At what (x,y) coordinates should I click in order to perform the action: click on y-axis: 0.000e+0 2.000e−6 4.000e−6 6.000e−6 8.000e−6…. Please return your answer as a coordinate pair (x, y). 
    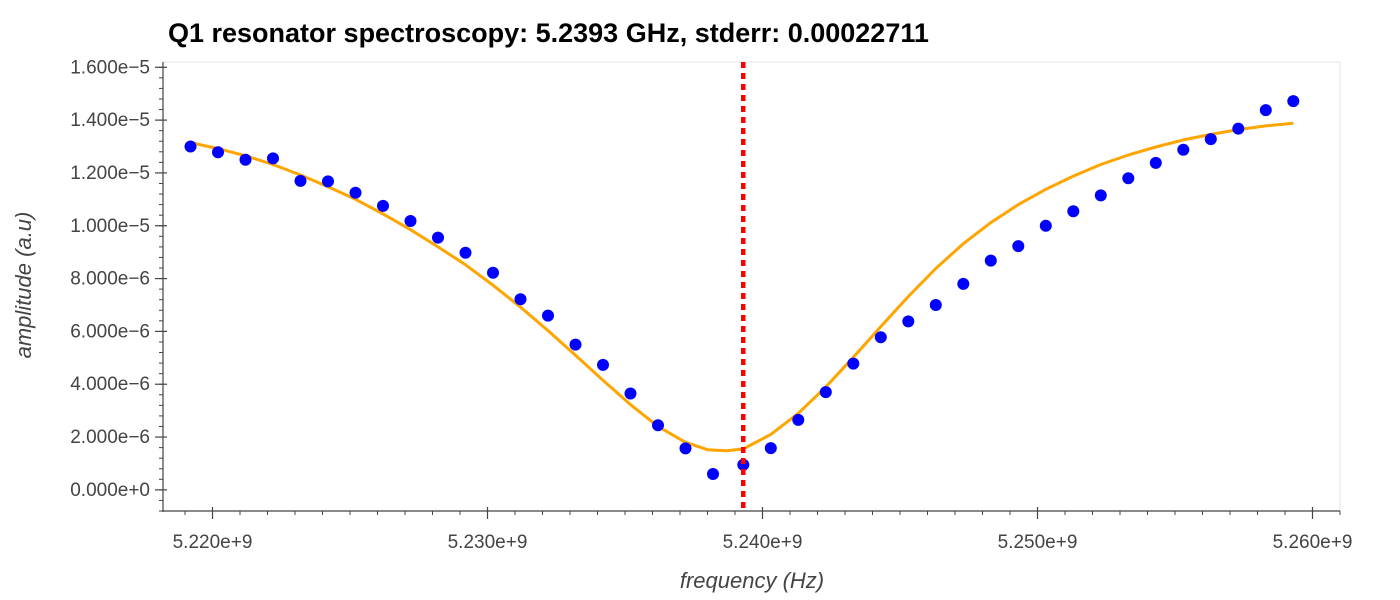
    Looking at the image, I should click on (118, 284).